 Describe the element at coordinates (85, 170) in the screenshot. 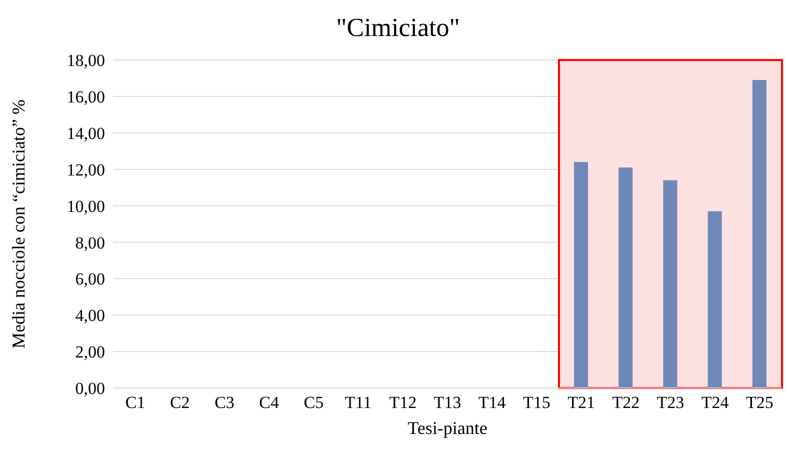

I see `y-tick-label: 12,00` at that location.